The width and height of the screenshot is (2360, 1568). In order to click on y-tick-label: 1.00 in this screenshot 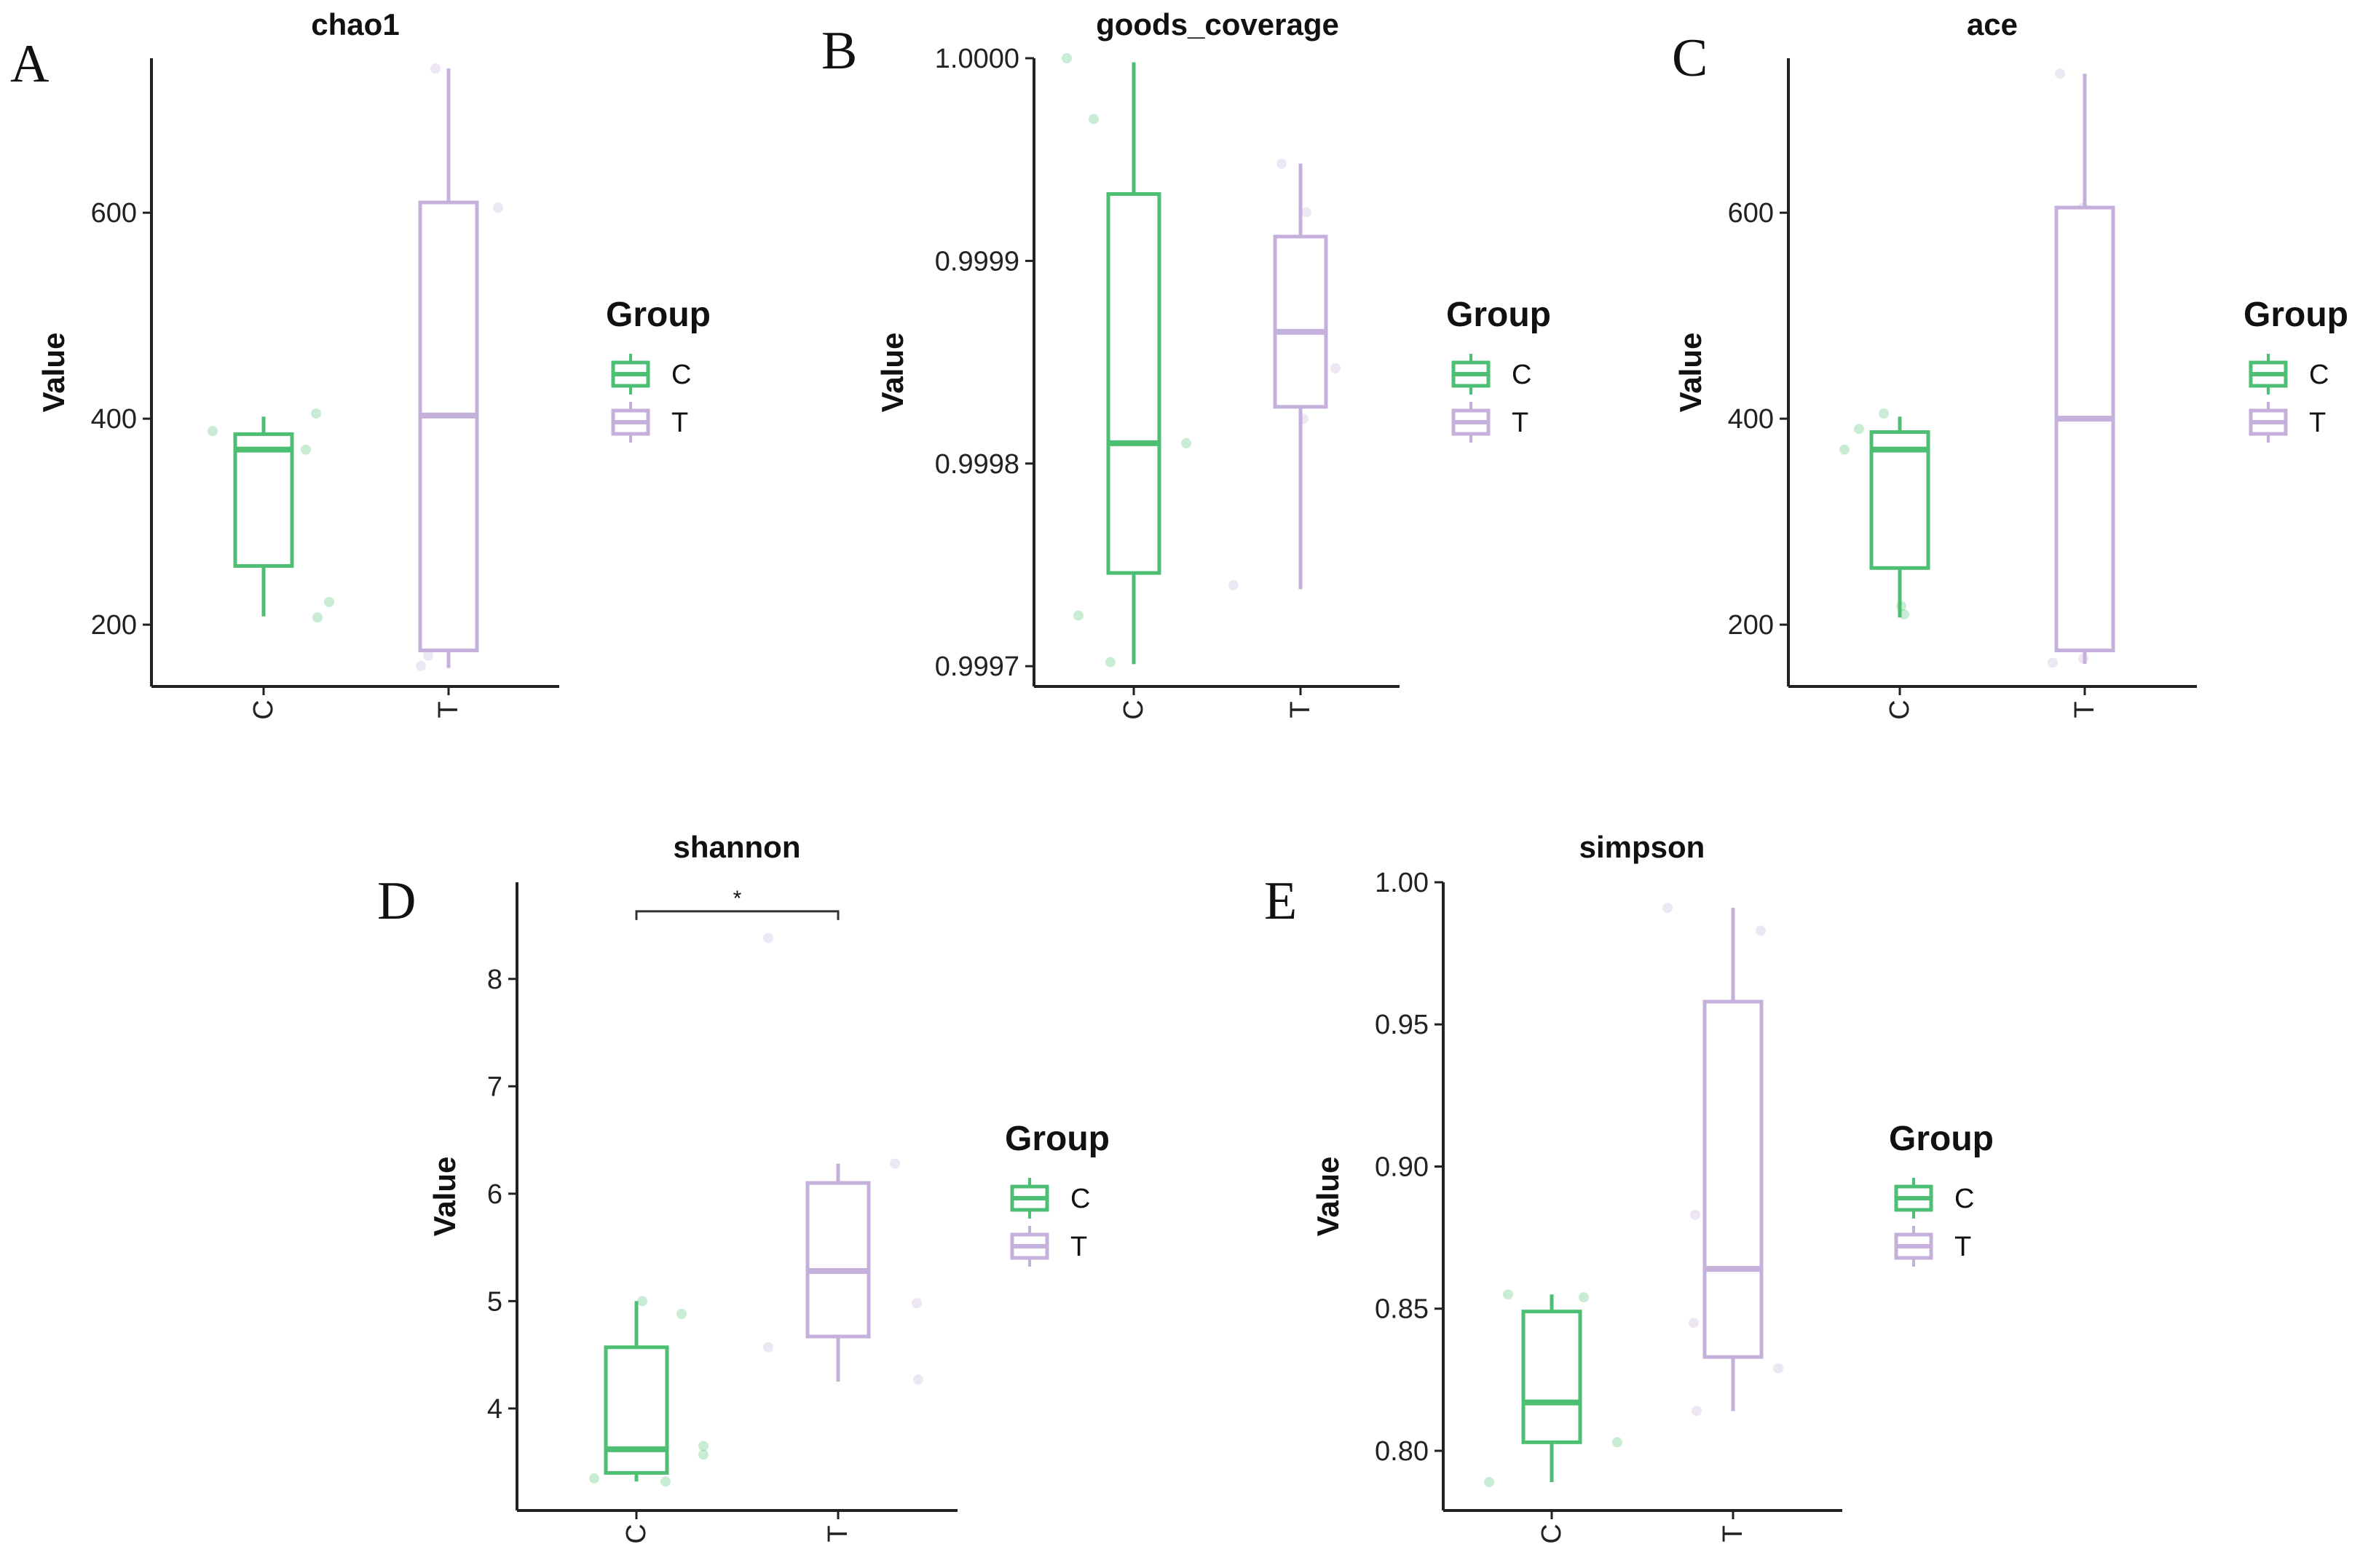, I will do `click(1402, 883)`.